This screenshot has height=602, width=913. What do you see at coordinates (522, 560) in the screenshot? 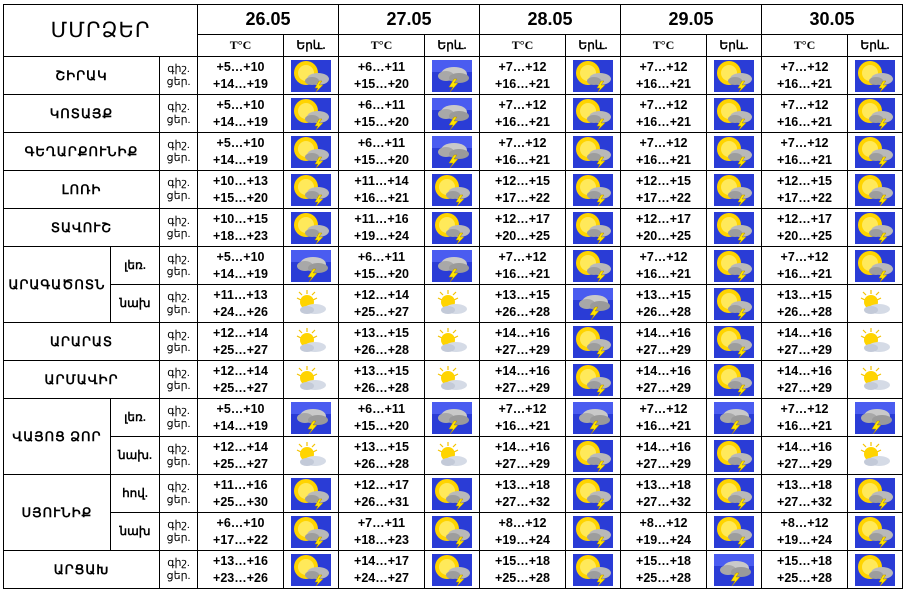
I see `night-temperature: +15…+18` at bounding box center [522, 560].